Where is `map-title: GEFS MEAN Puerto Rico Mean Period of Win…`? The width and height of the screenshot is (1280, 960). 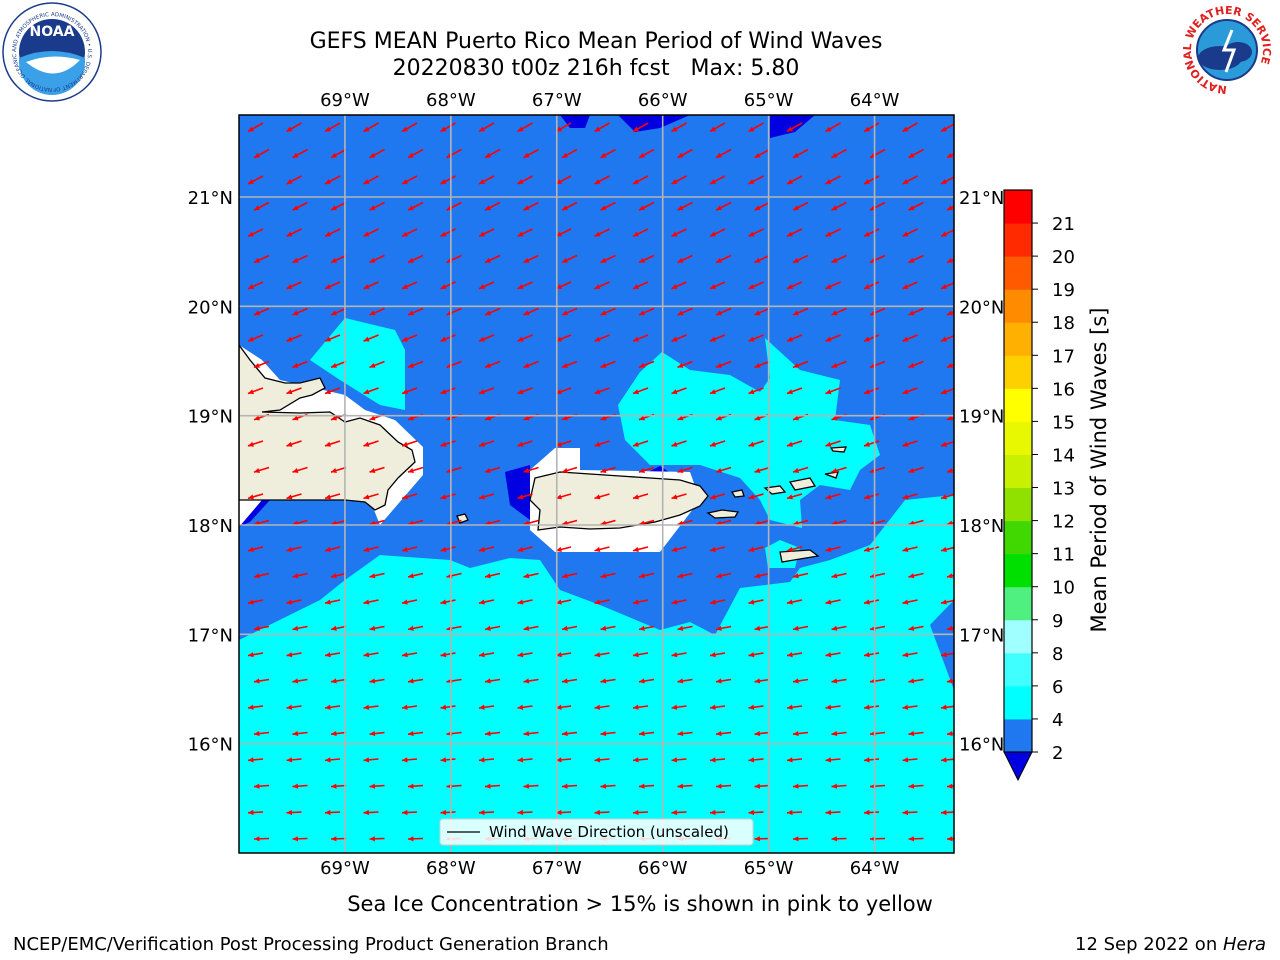
map-title: GEFS MEAN Puerto Rico Mean Period of Win… is located at coordinates (596, 41).